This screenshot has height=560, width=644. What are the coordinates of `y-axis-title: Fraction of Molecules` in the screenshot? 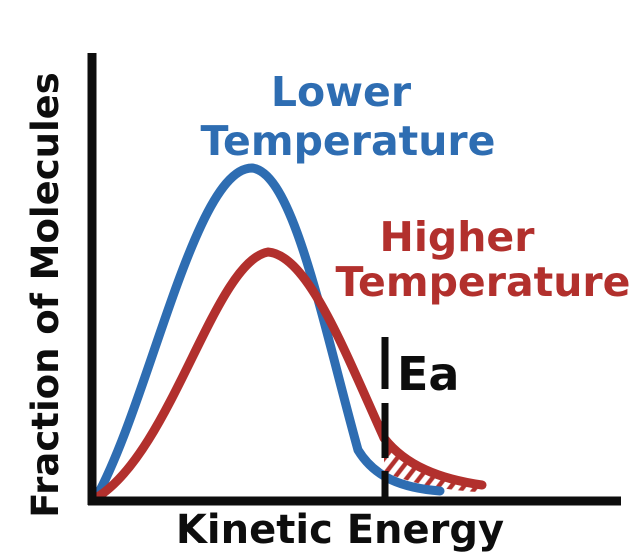 It's located at (45, 295).